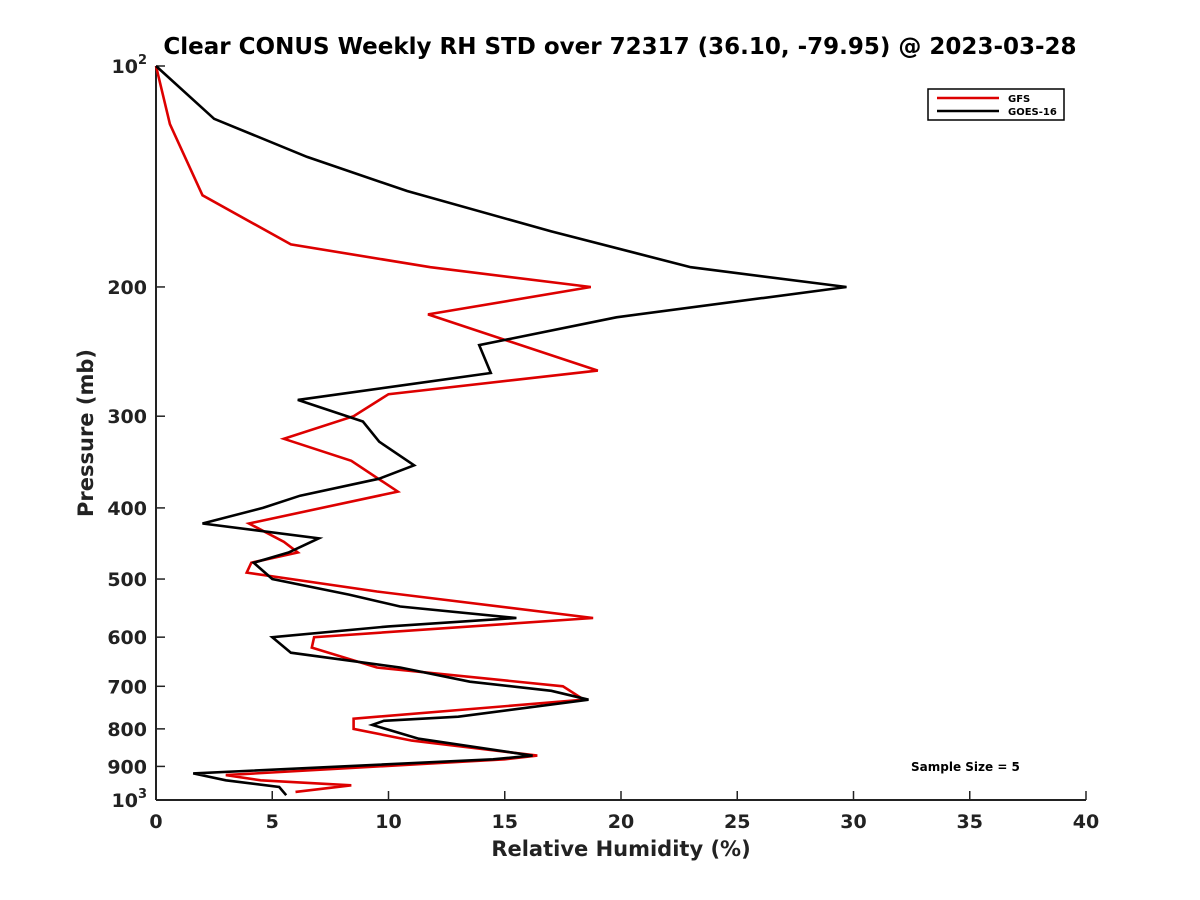  What do you see at coordinates (1019, 99) in the screenshot?
I see `legend-label-gfs: GFS` at bounding box center [1019, 99].